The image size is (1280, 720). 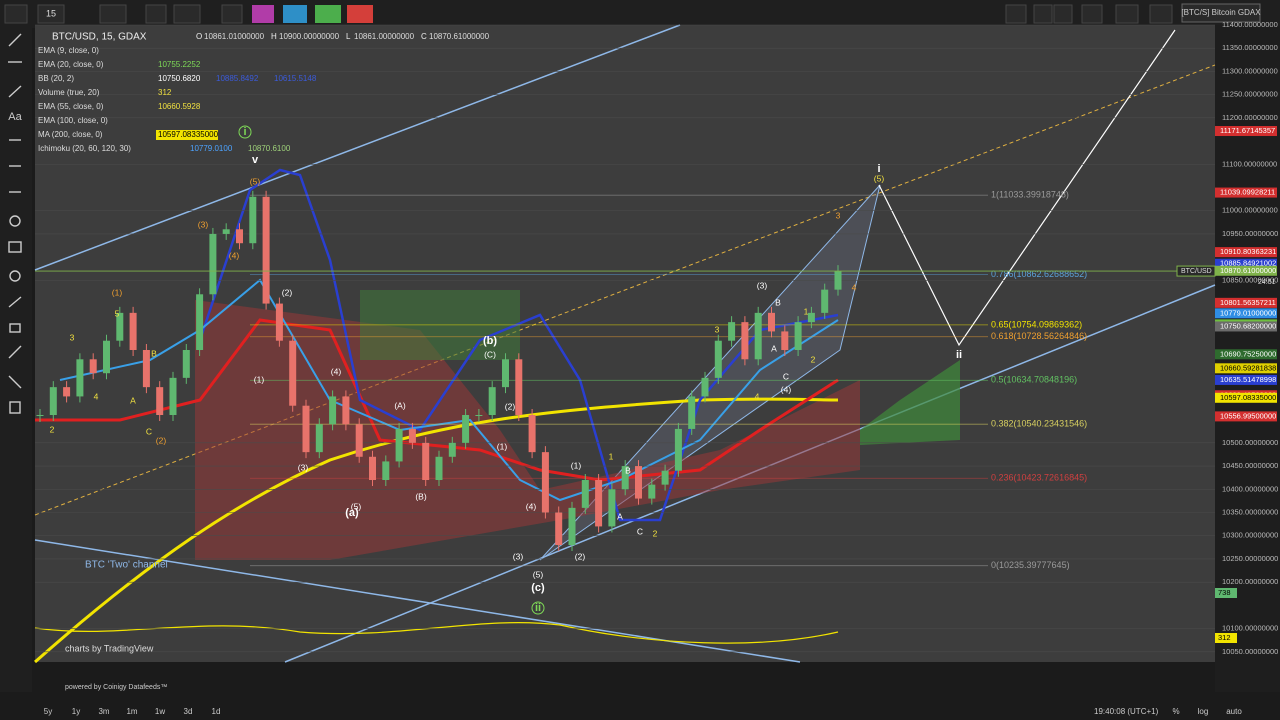 What do you see at coordinates (117, 313) in the screenshot?
I see `wave-label: 5` at bounding box center [117, 313].